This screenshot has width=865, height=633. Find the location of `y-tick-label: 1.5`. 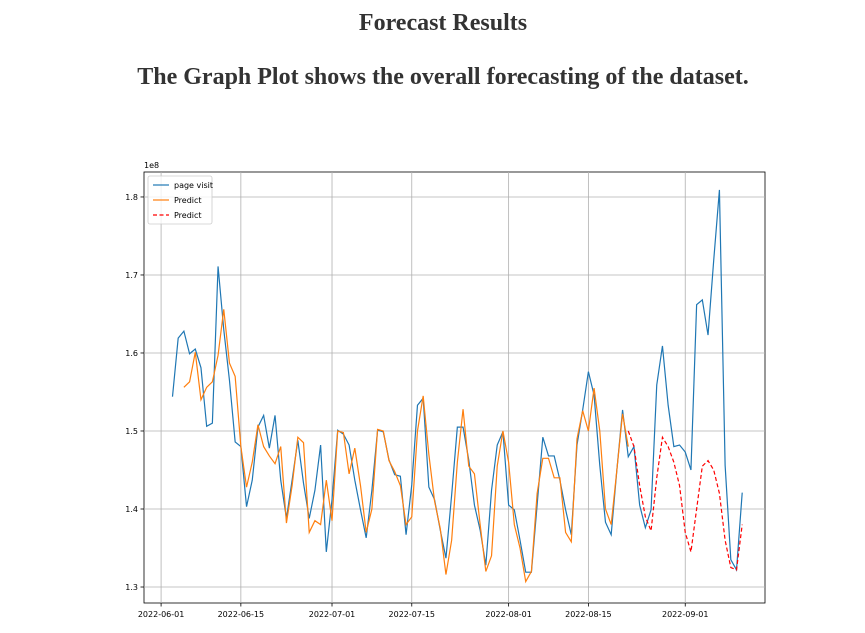

y-tick-label: 1.5 is located at coordinates (131, 431).